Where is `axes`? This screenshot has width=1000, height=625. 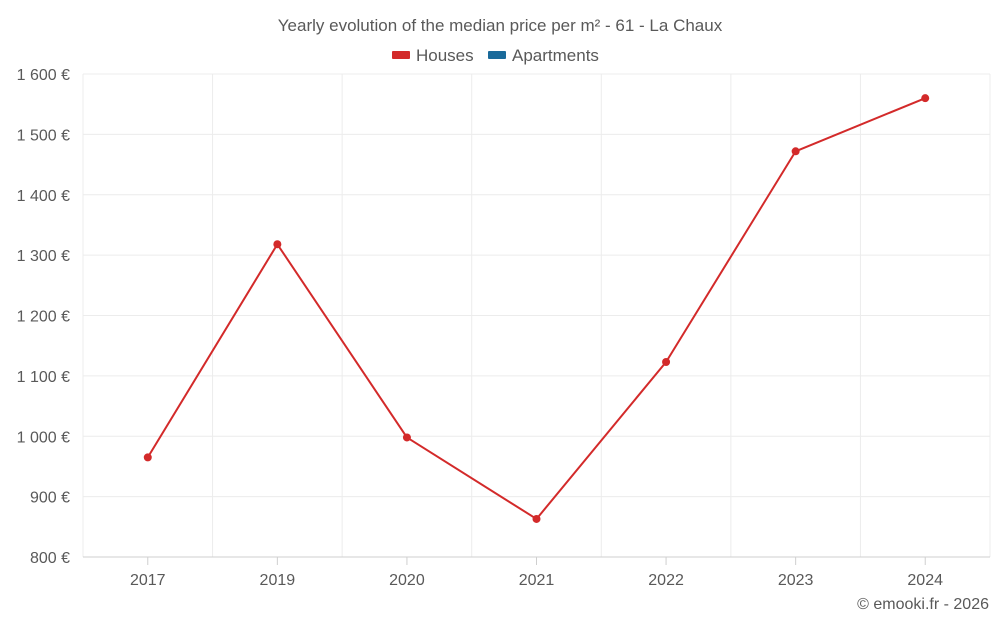
axes is located at coordinates (536, 560).